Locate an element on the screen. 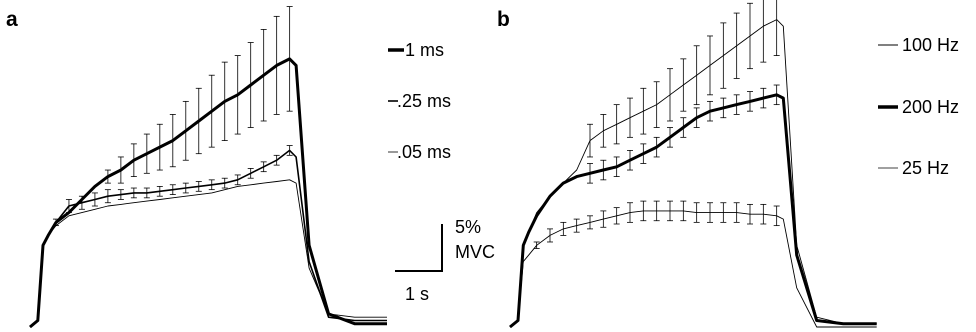 The width and height of the screenshot is (976, 332). legend-a: 1 ms .25 ms .05 ms is located at coordinates (419, 101).